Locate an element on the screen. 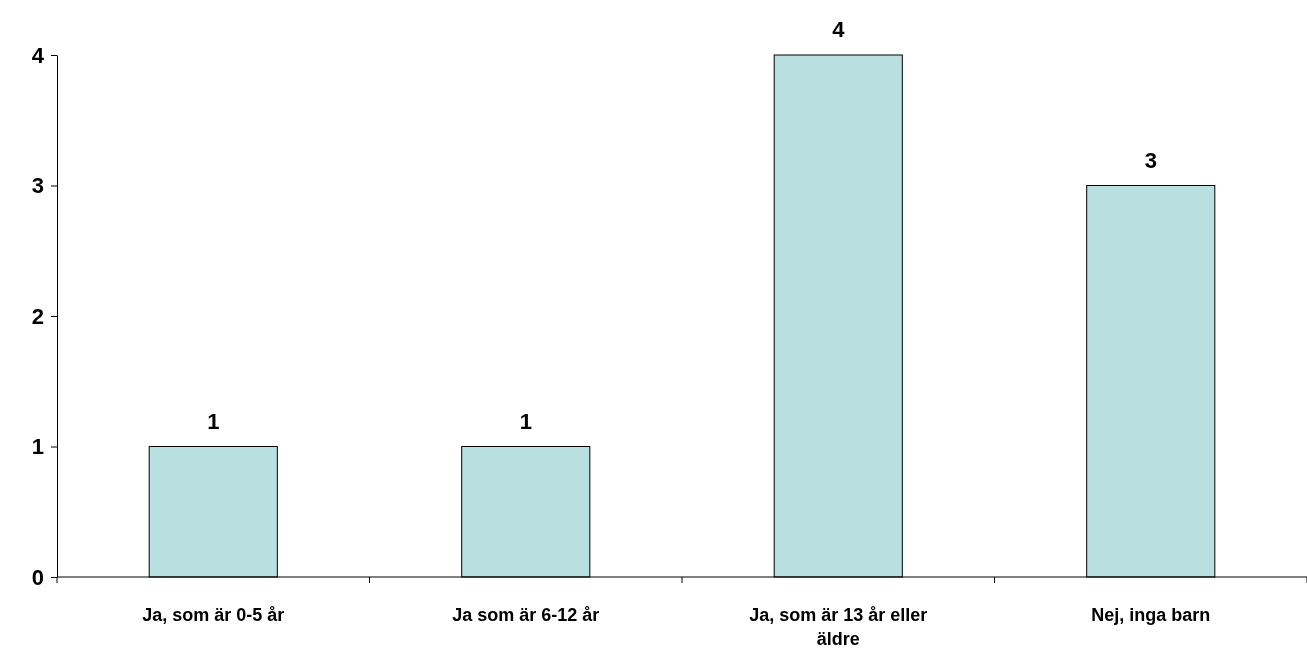 The width and height of the screenshot is (1307, 664). x-tick-label: Ja, som är 0-5 år is located at coordinates (213, 615).